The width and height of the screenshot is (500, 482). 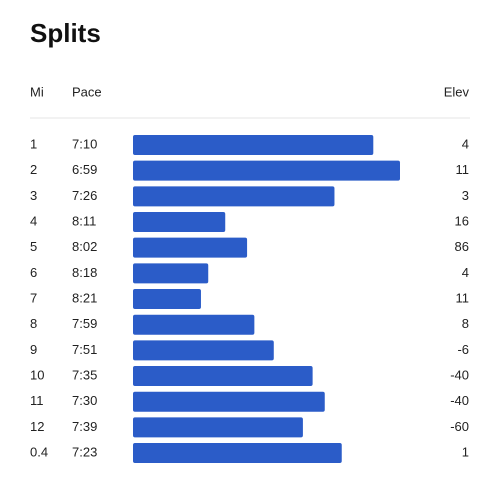 I want to click on pace-label: 6:59, so click(x=84, y=169).